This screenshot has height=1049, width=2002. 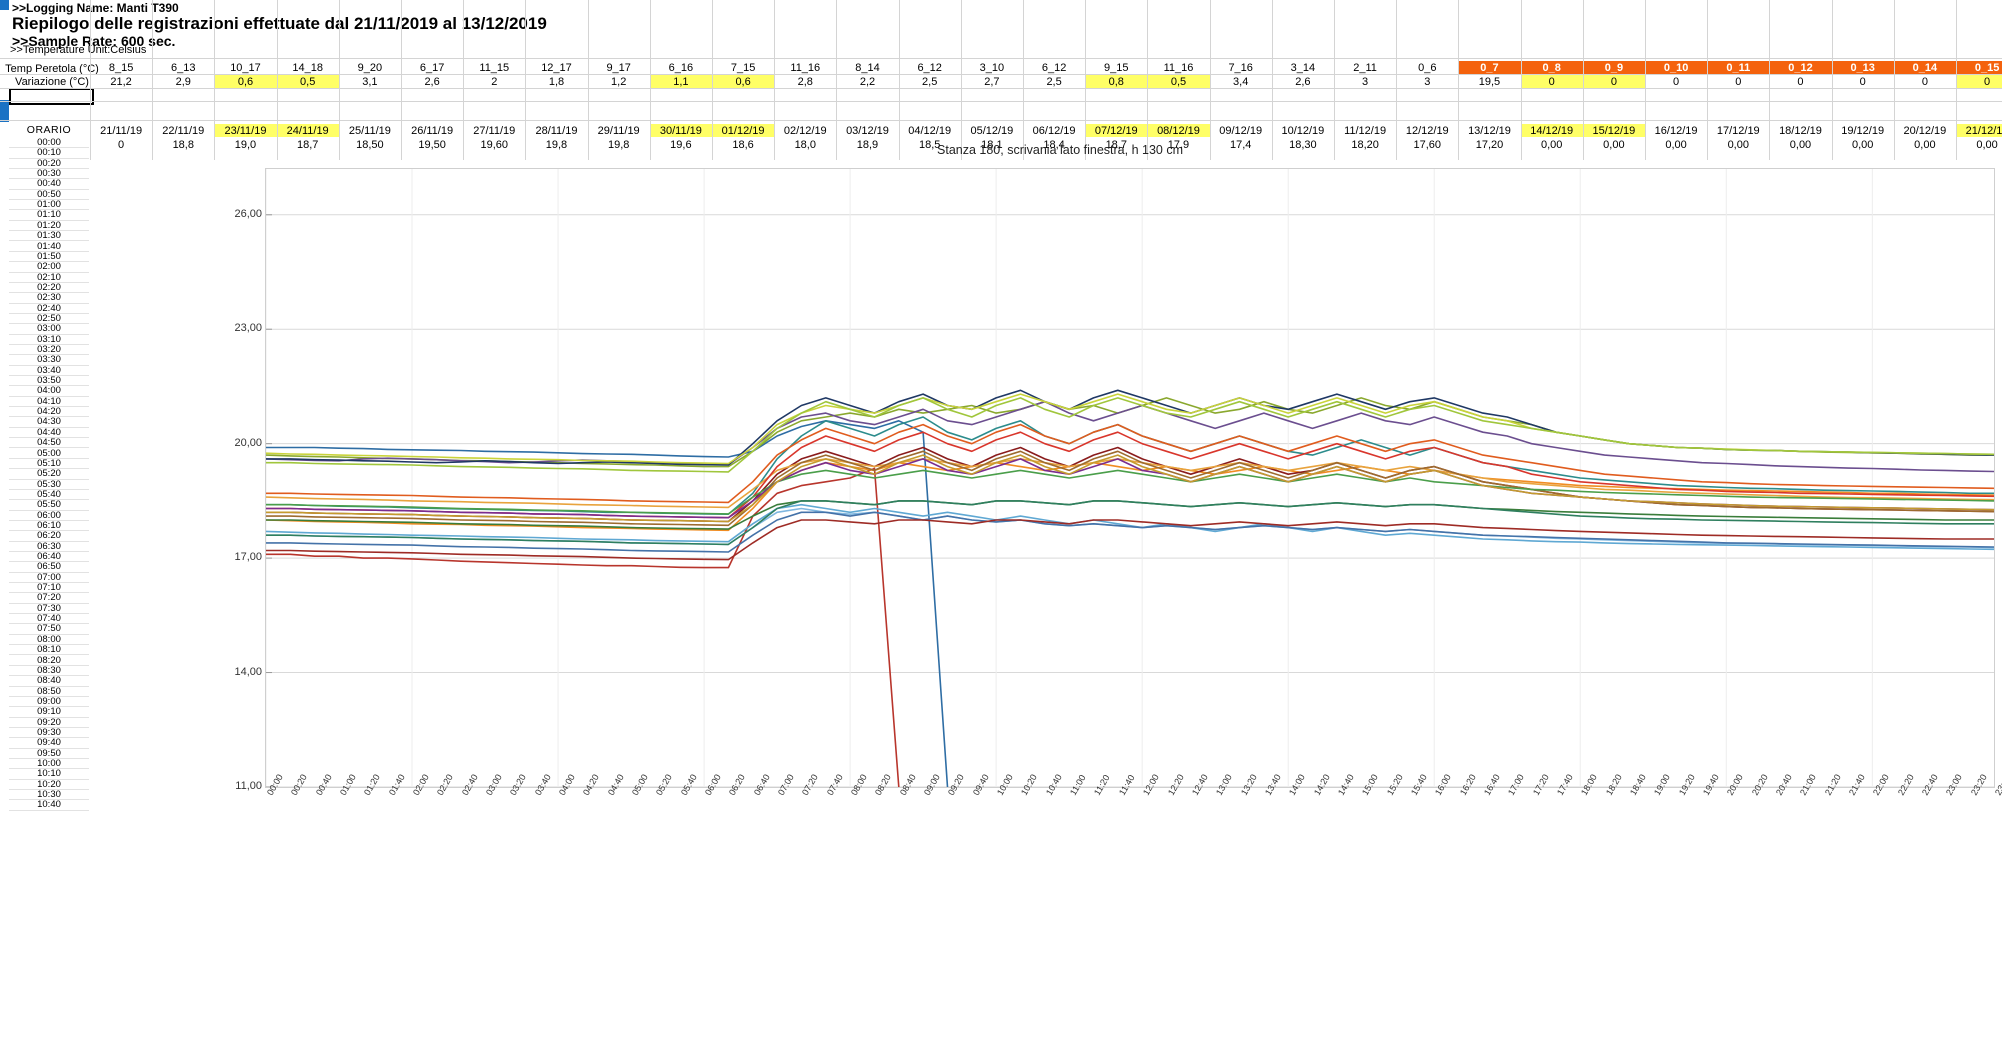 I want to click on time-cell: 02:50, so click(x=49, y=319).